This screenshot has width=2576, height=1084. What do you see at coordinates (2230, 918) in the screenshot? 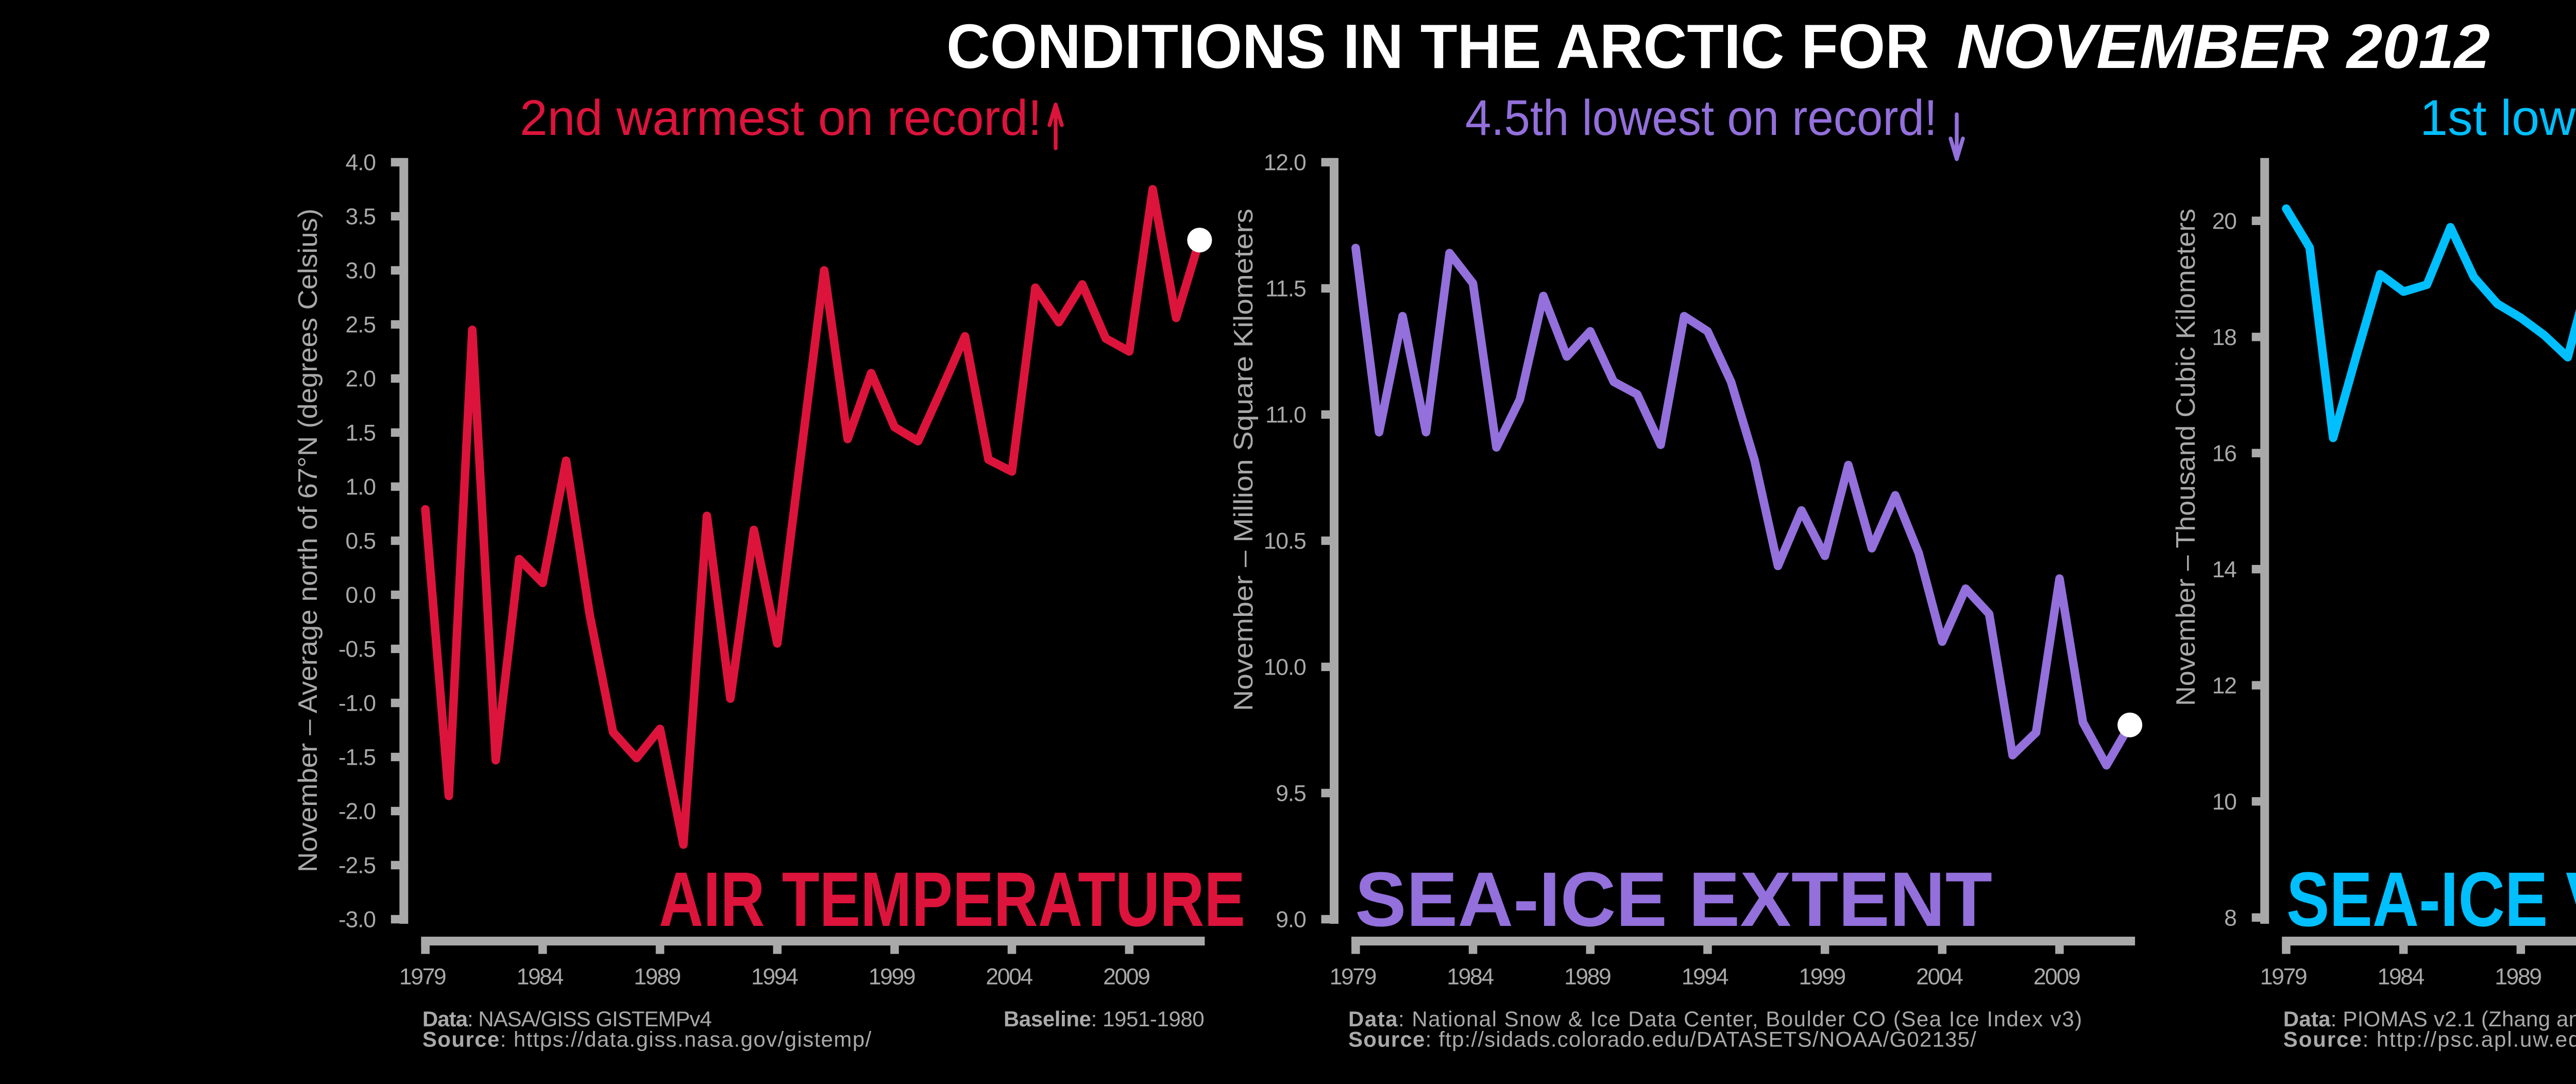
I see `svg-text: 8` at bounding box center [2230, 918].